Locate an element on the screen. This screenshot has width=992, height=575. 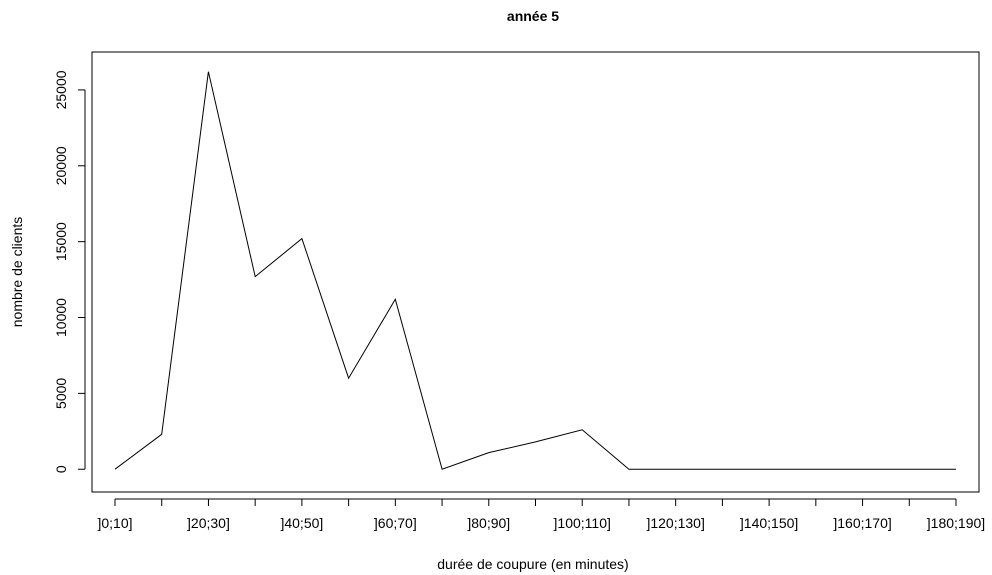
x-tick-label: ]60;70] is located at coordinates (395, 523).